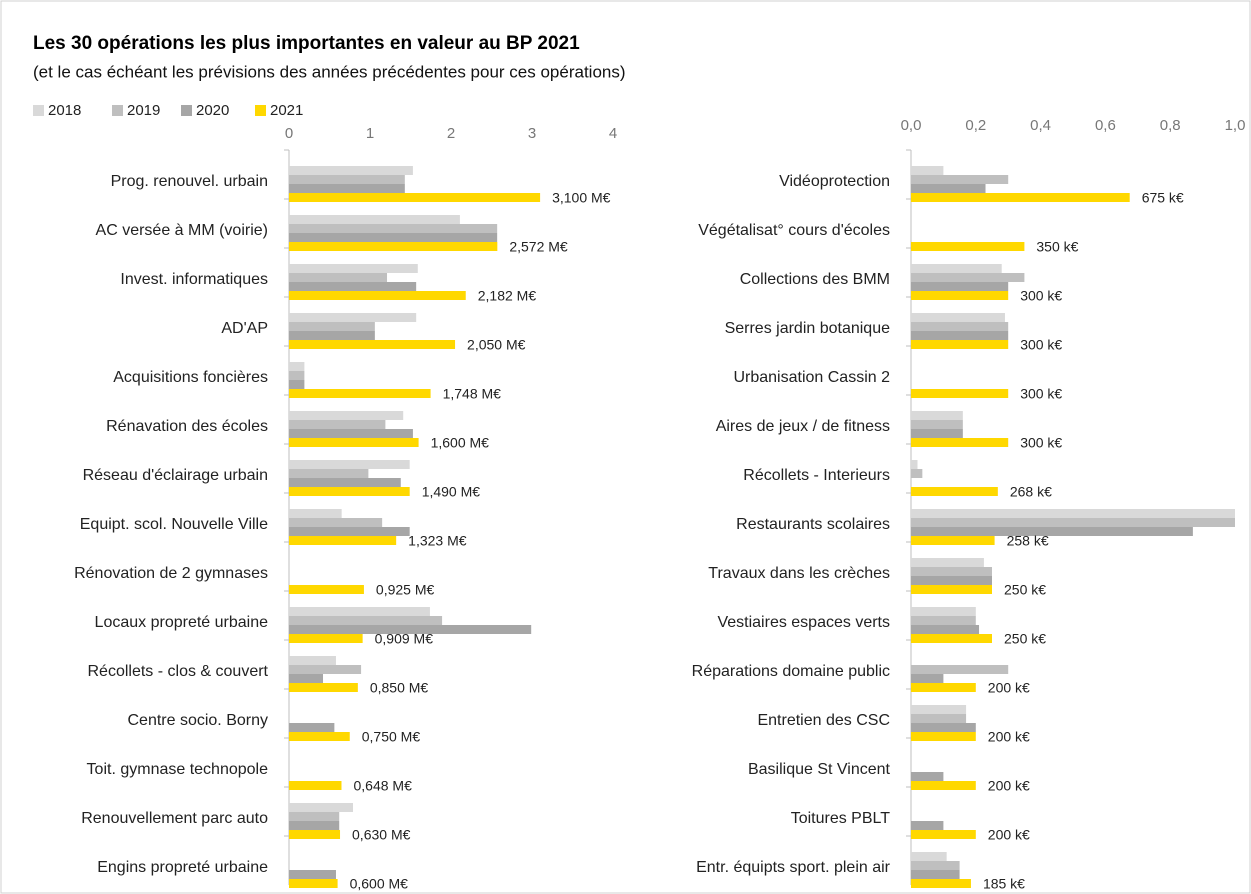 The height and width of the screenshot is (894, 1251). I want to click on category-label: Rénavation des écoles, so click(187, 426).